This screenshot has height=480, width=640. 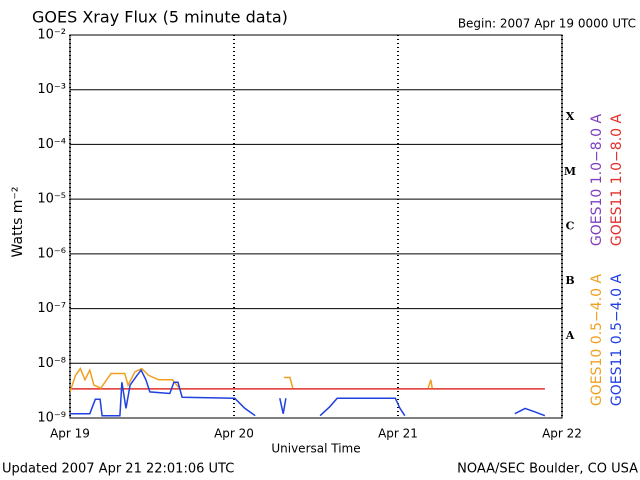 I want to click on legend-label: GOES11 1.0−8.0 A, so click(x=617, y=180).